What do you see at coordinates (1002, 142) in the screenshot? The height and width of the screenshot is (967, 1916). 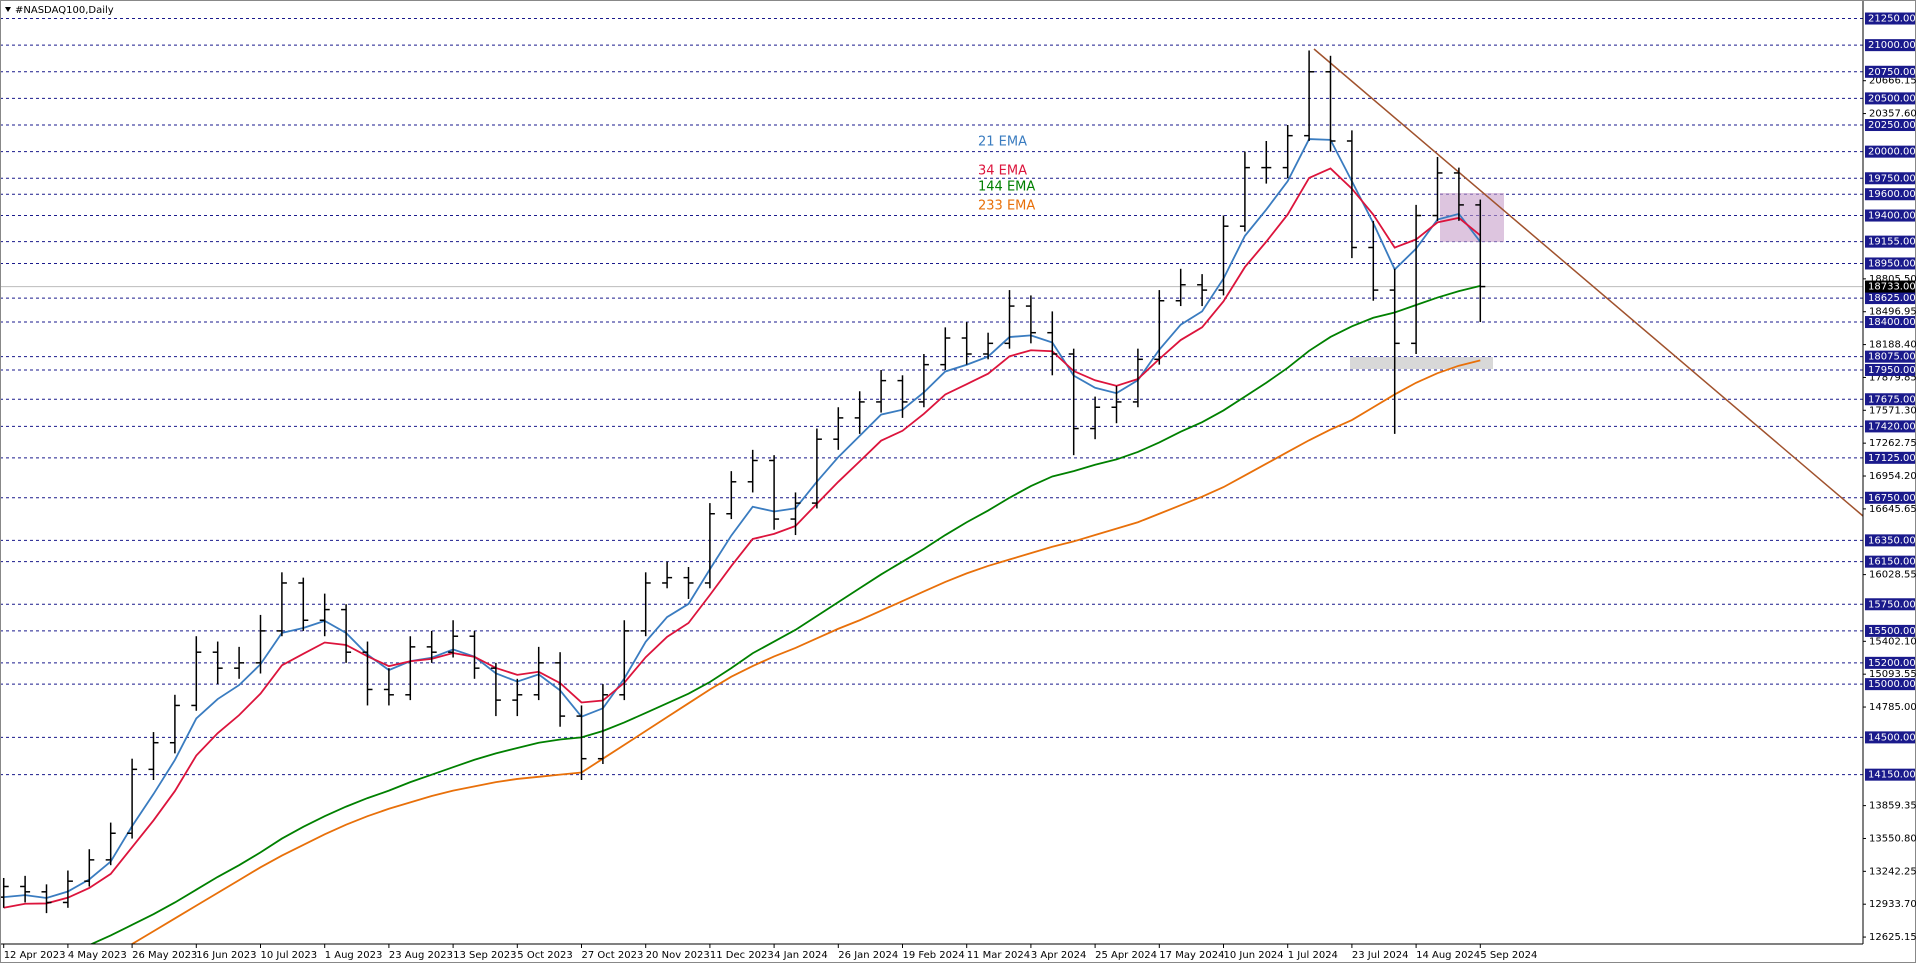 I see `legend-label: 21 EMA` at bounding box center [1002, 142].